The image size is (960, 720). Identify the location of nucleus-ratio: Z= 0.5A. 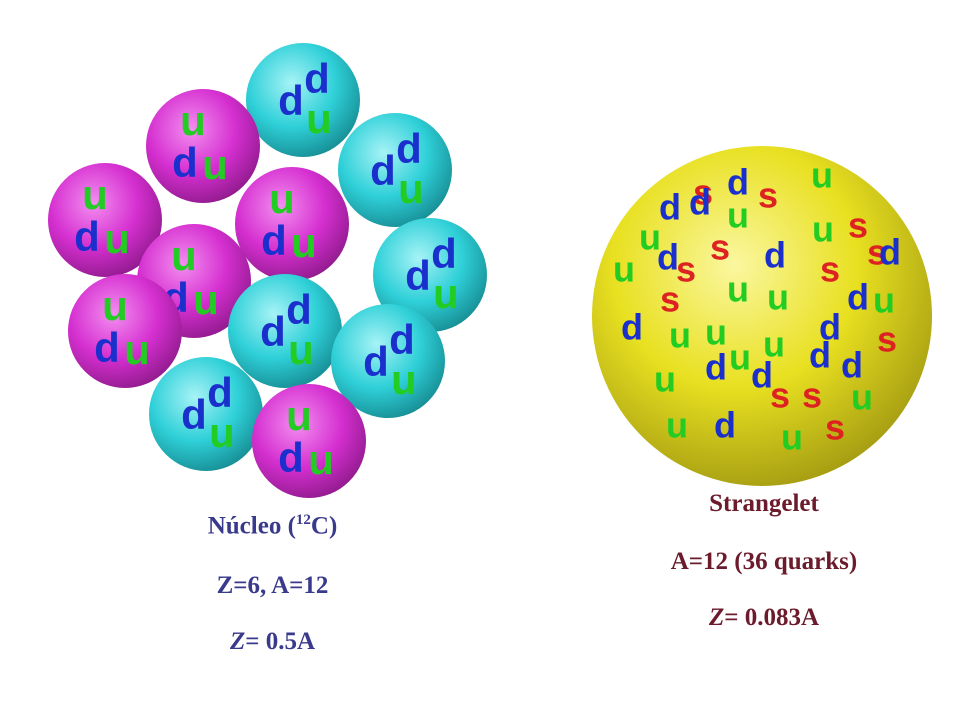
(272, 641).